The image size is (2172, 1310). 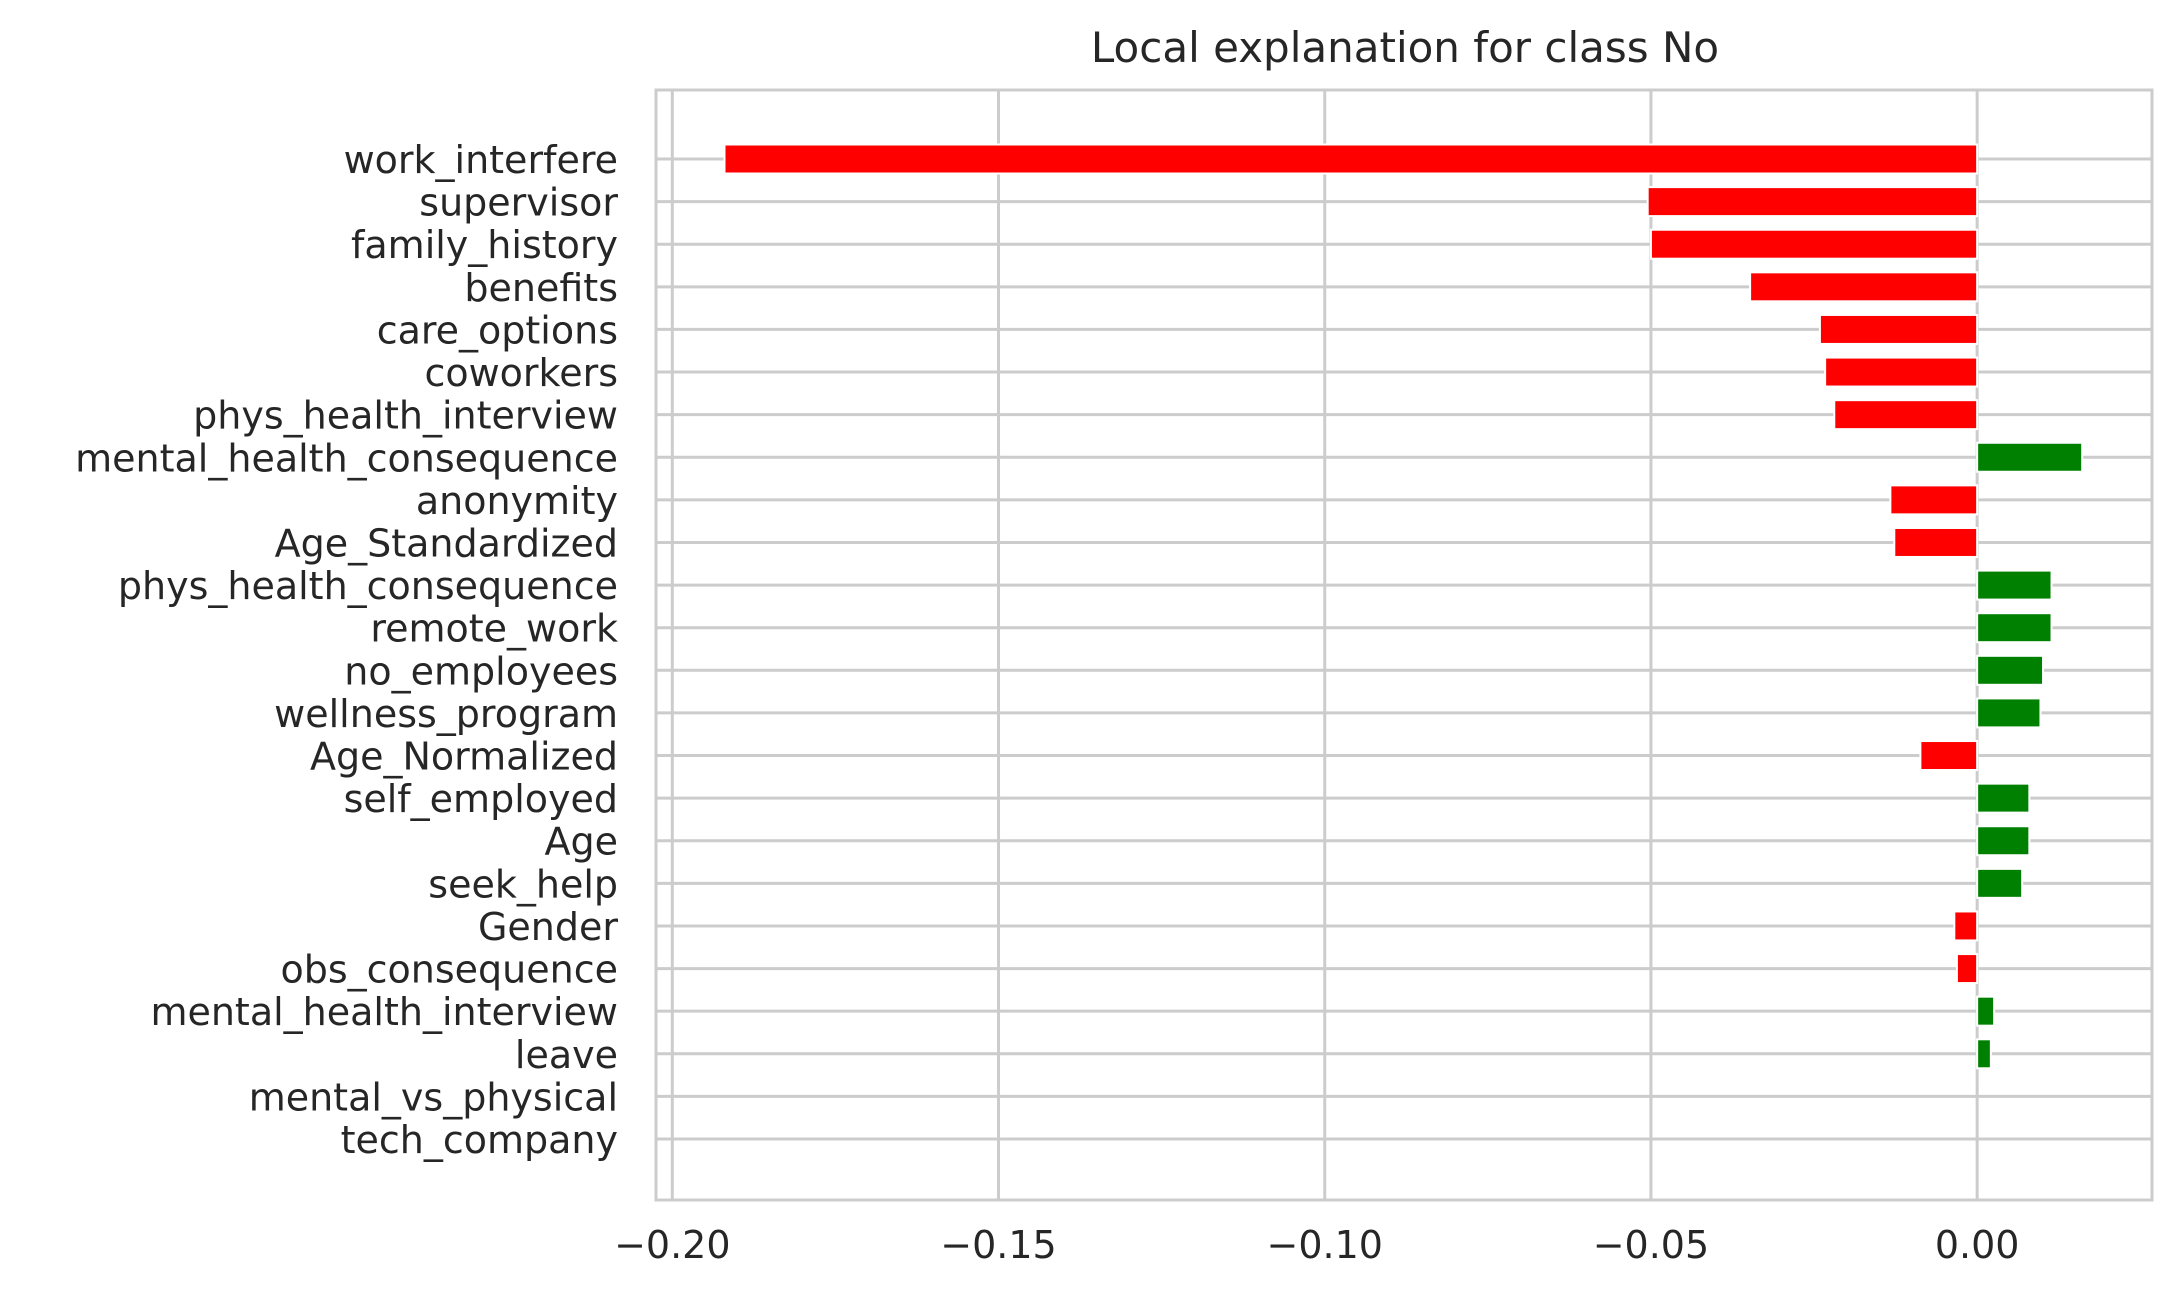 I want to click on bar-mental-health-interview, so click(x=1986, y=1011).